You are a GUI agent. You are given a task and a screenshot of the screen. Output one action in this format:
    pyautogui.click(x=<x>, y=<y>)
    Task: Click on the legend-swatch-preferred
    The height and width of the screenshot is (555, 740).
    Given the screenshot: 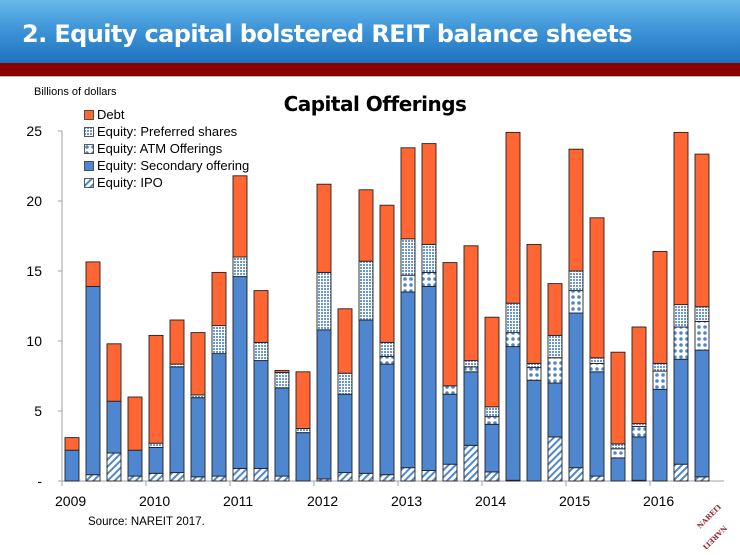 What is the action you would take?
    pyautogui.click(x=89, y=131)
    